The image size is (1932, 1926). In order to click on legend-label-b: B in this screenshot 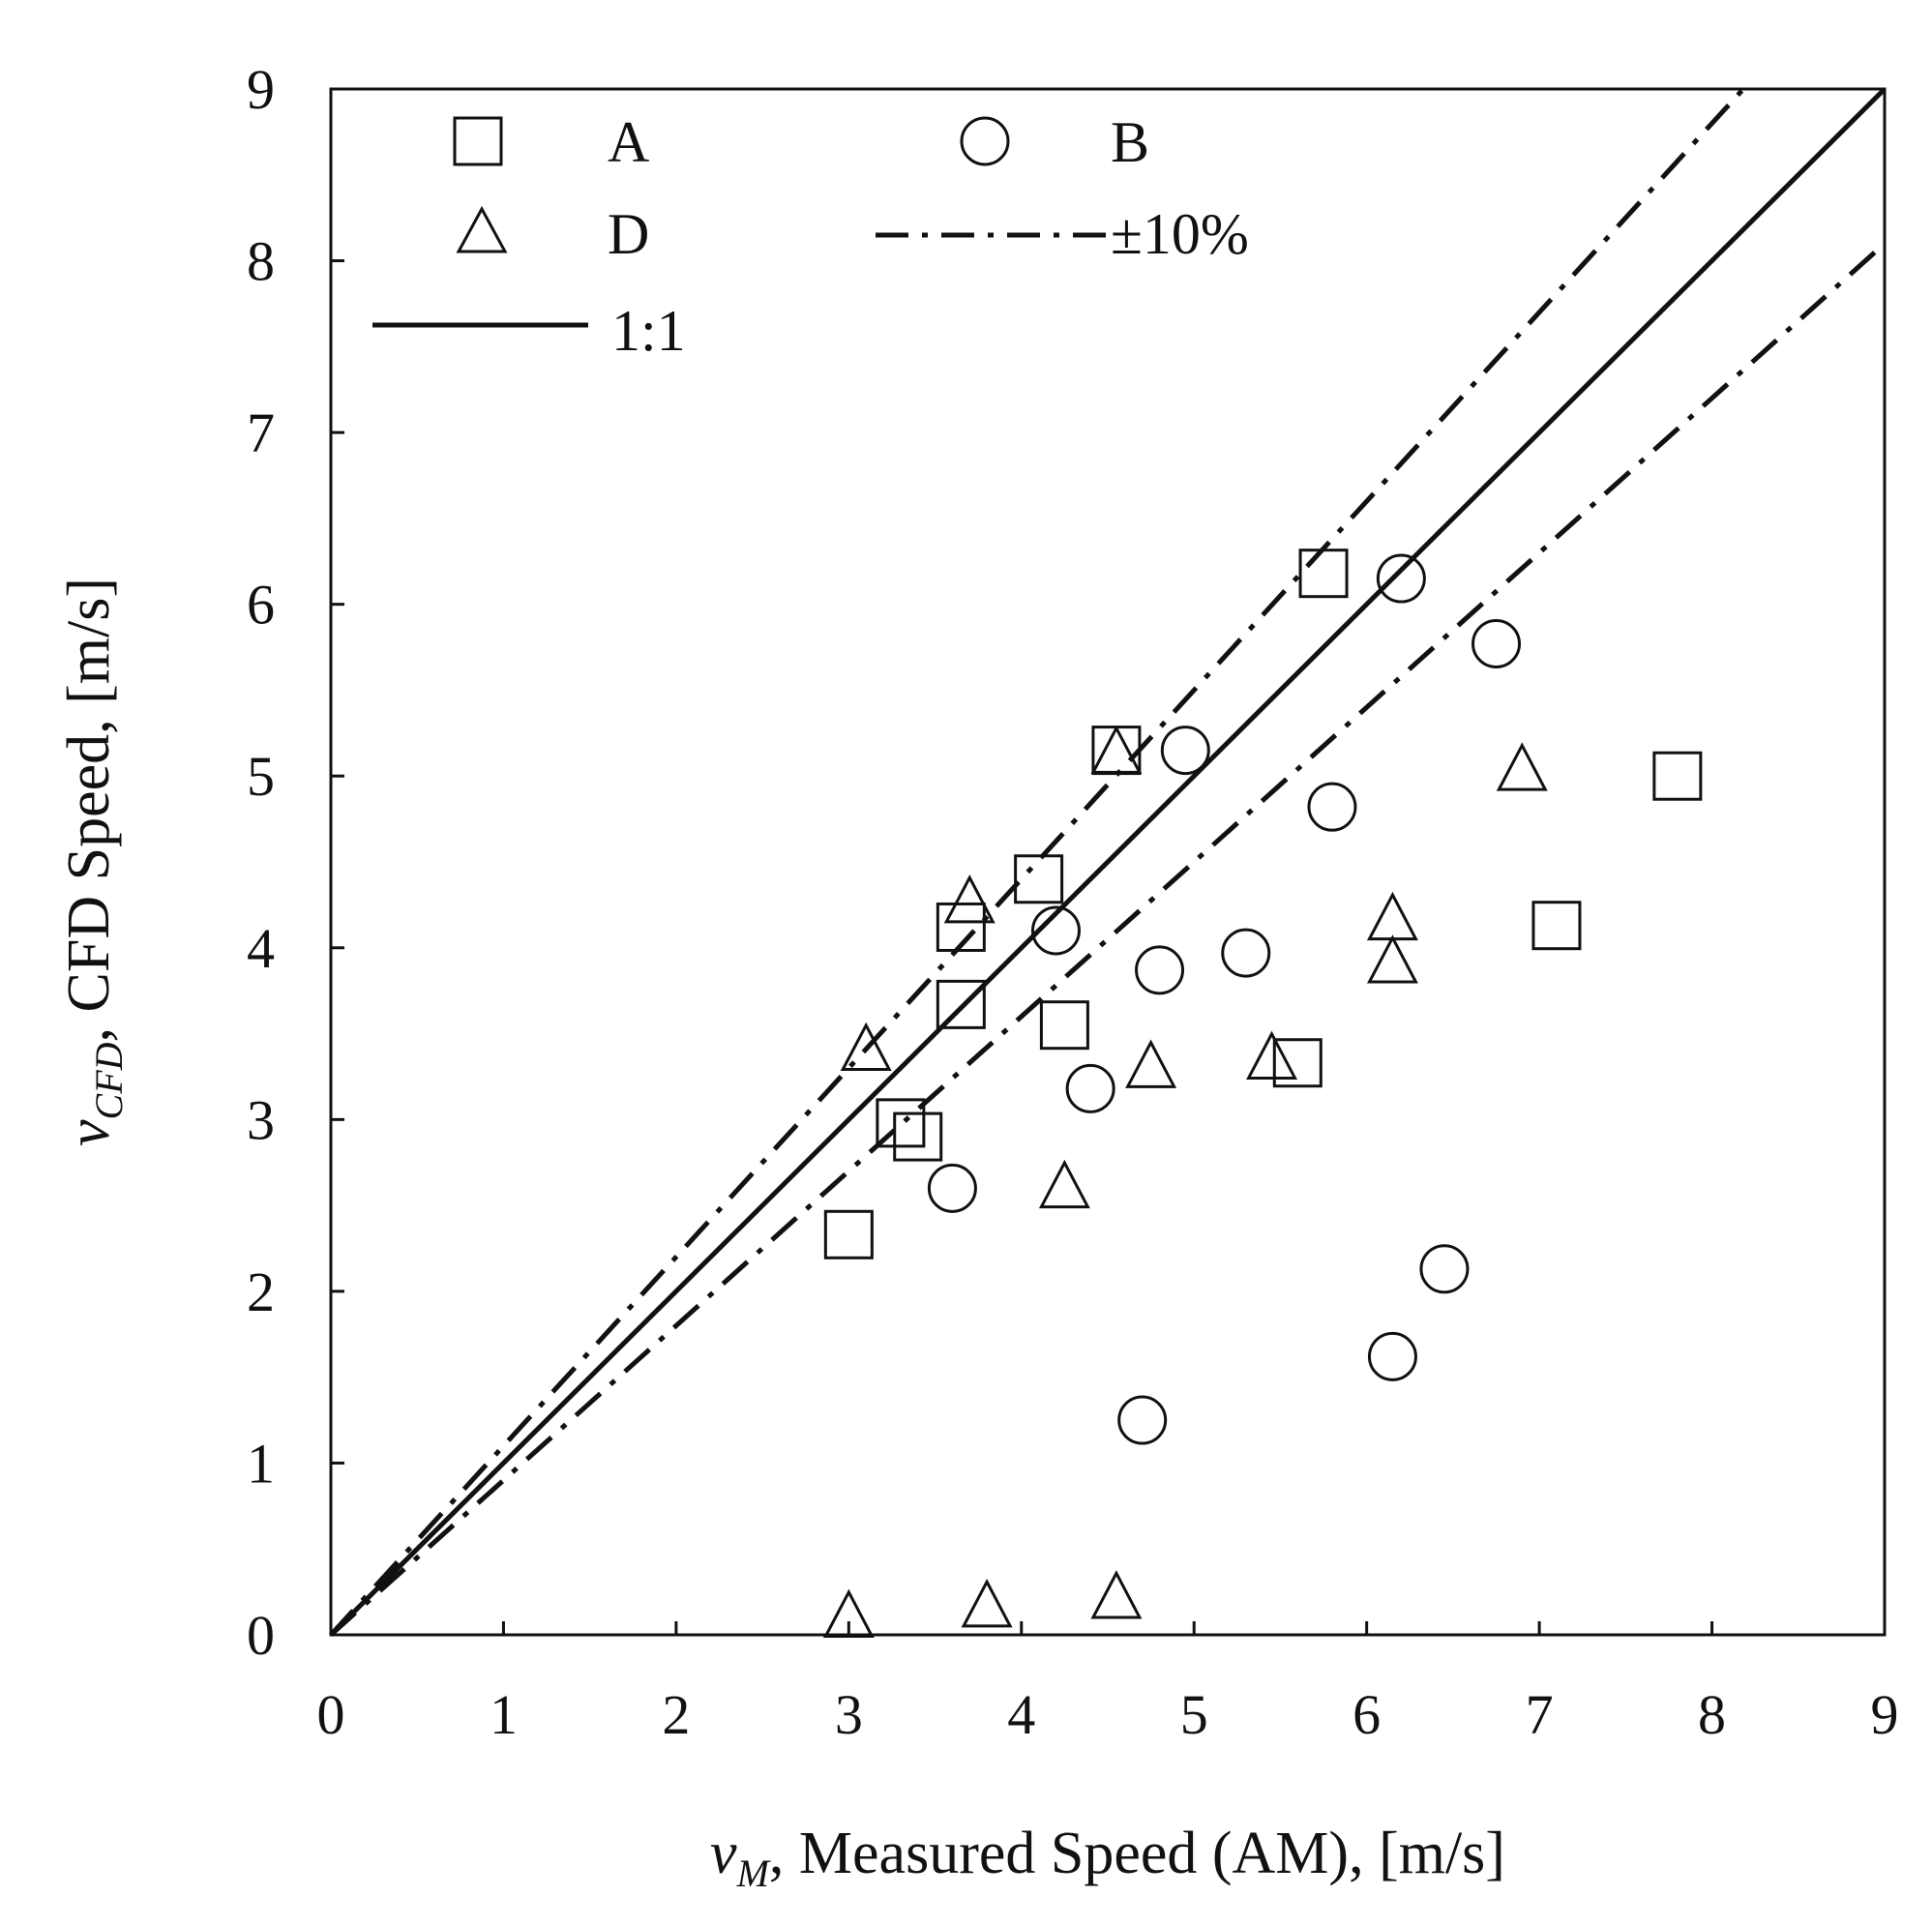, I will do `click(1130, 142)`.